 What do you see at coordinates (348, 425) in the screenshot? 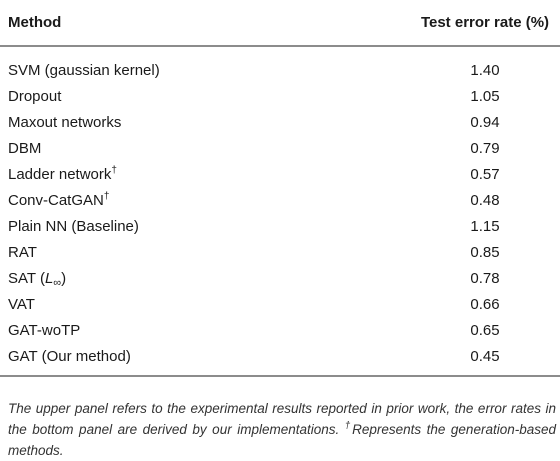
I see `footnote-dagger: †` at bounding box center [348, 425].